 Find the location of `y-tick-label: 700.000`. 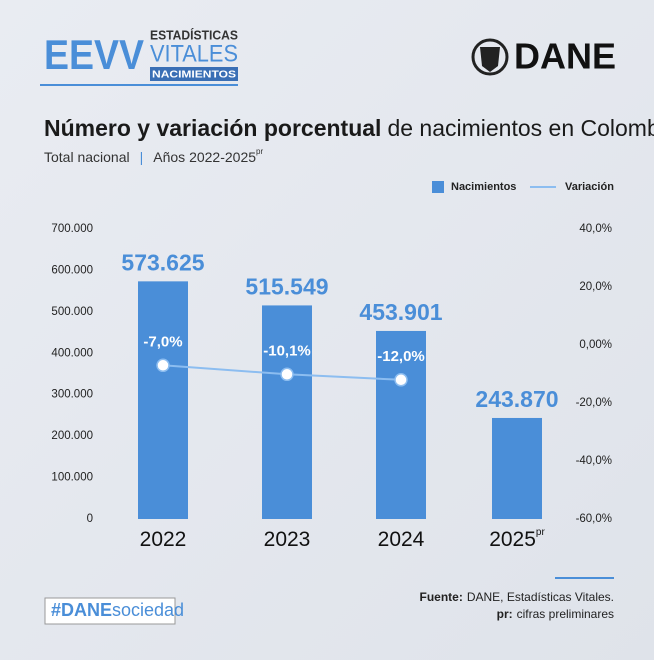

y-tick-label: 700.000 is located at coordinates (72, 229).